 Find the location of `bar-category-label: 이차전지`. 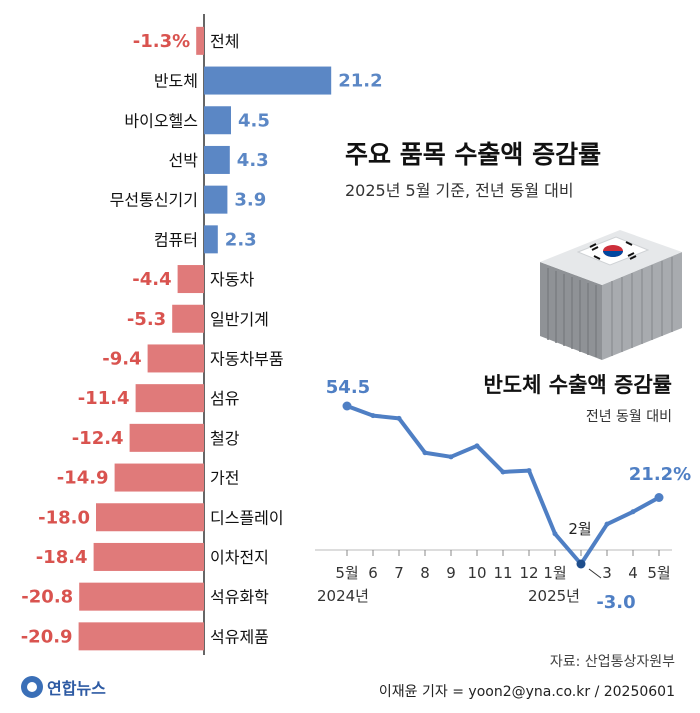

bar-category-label: 이차전지 is located at coordinates (239, 557).